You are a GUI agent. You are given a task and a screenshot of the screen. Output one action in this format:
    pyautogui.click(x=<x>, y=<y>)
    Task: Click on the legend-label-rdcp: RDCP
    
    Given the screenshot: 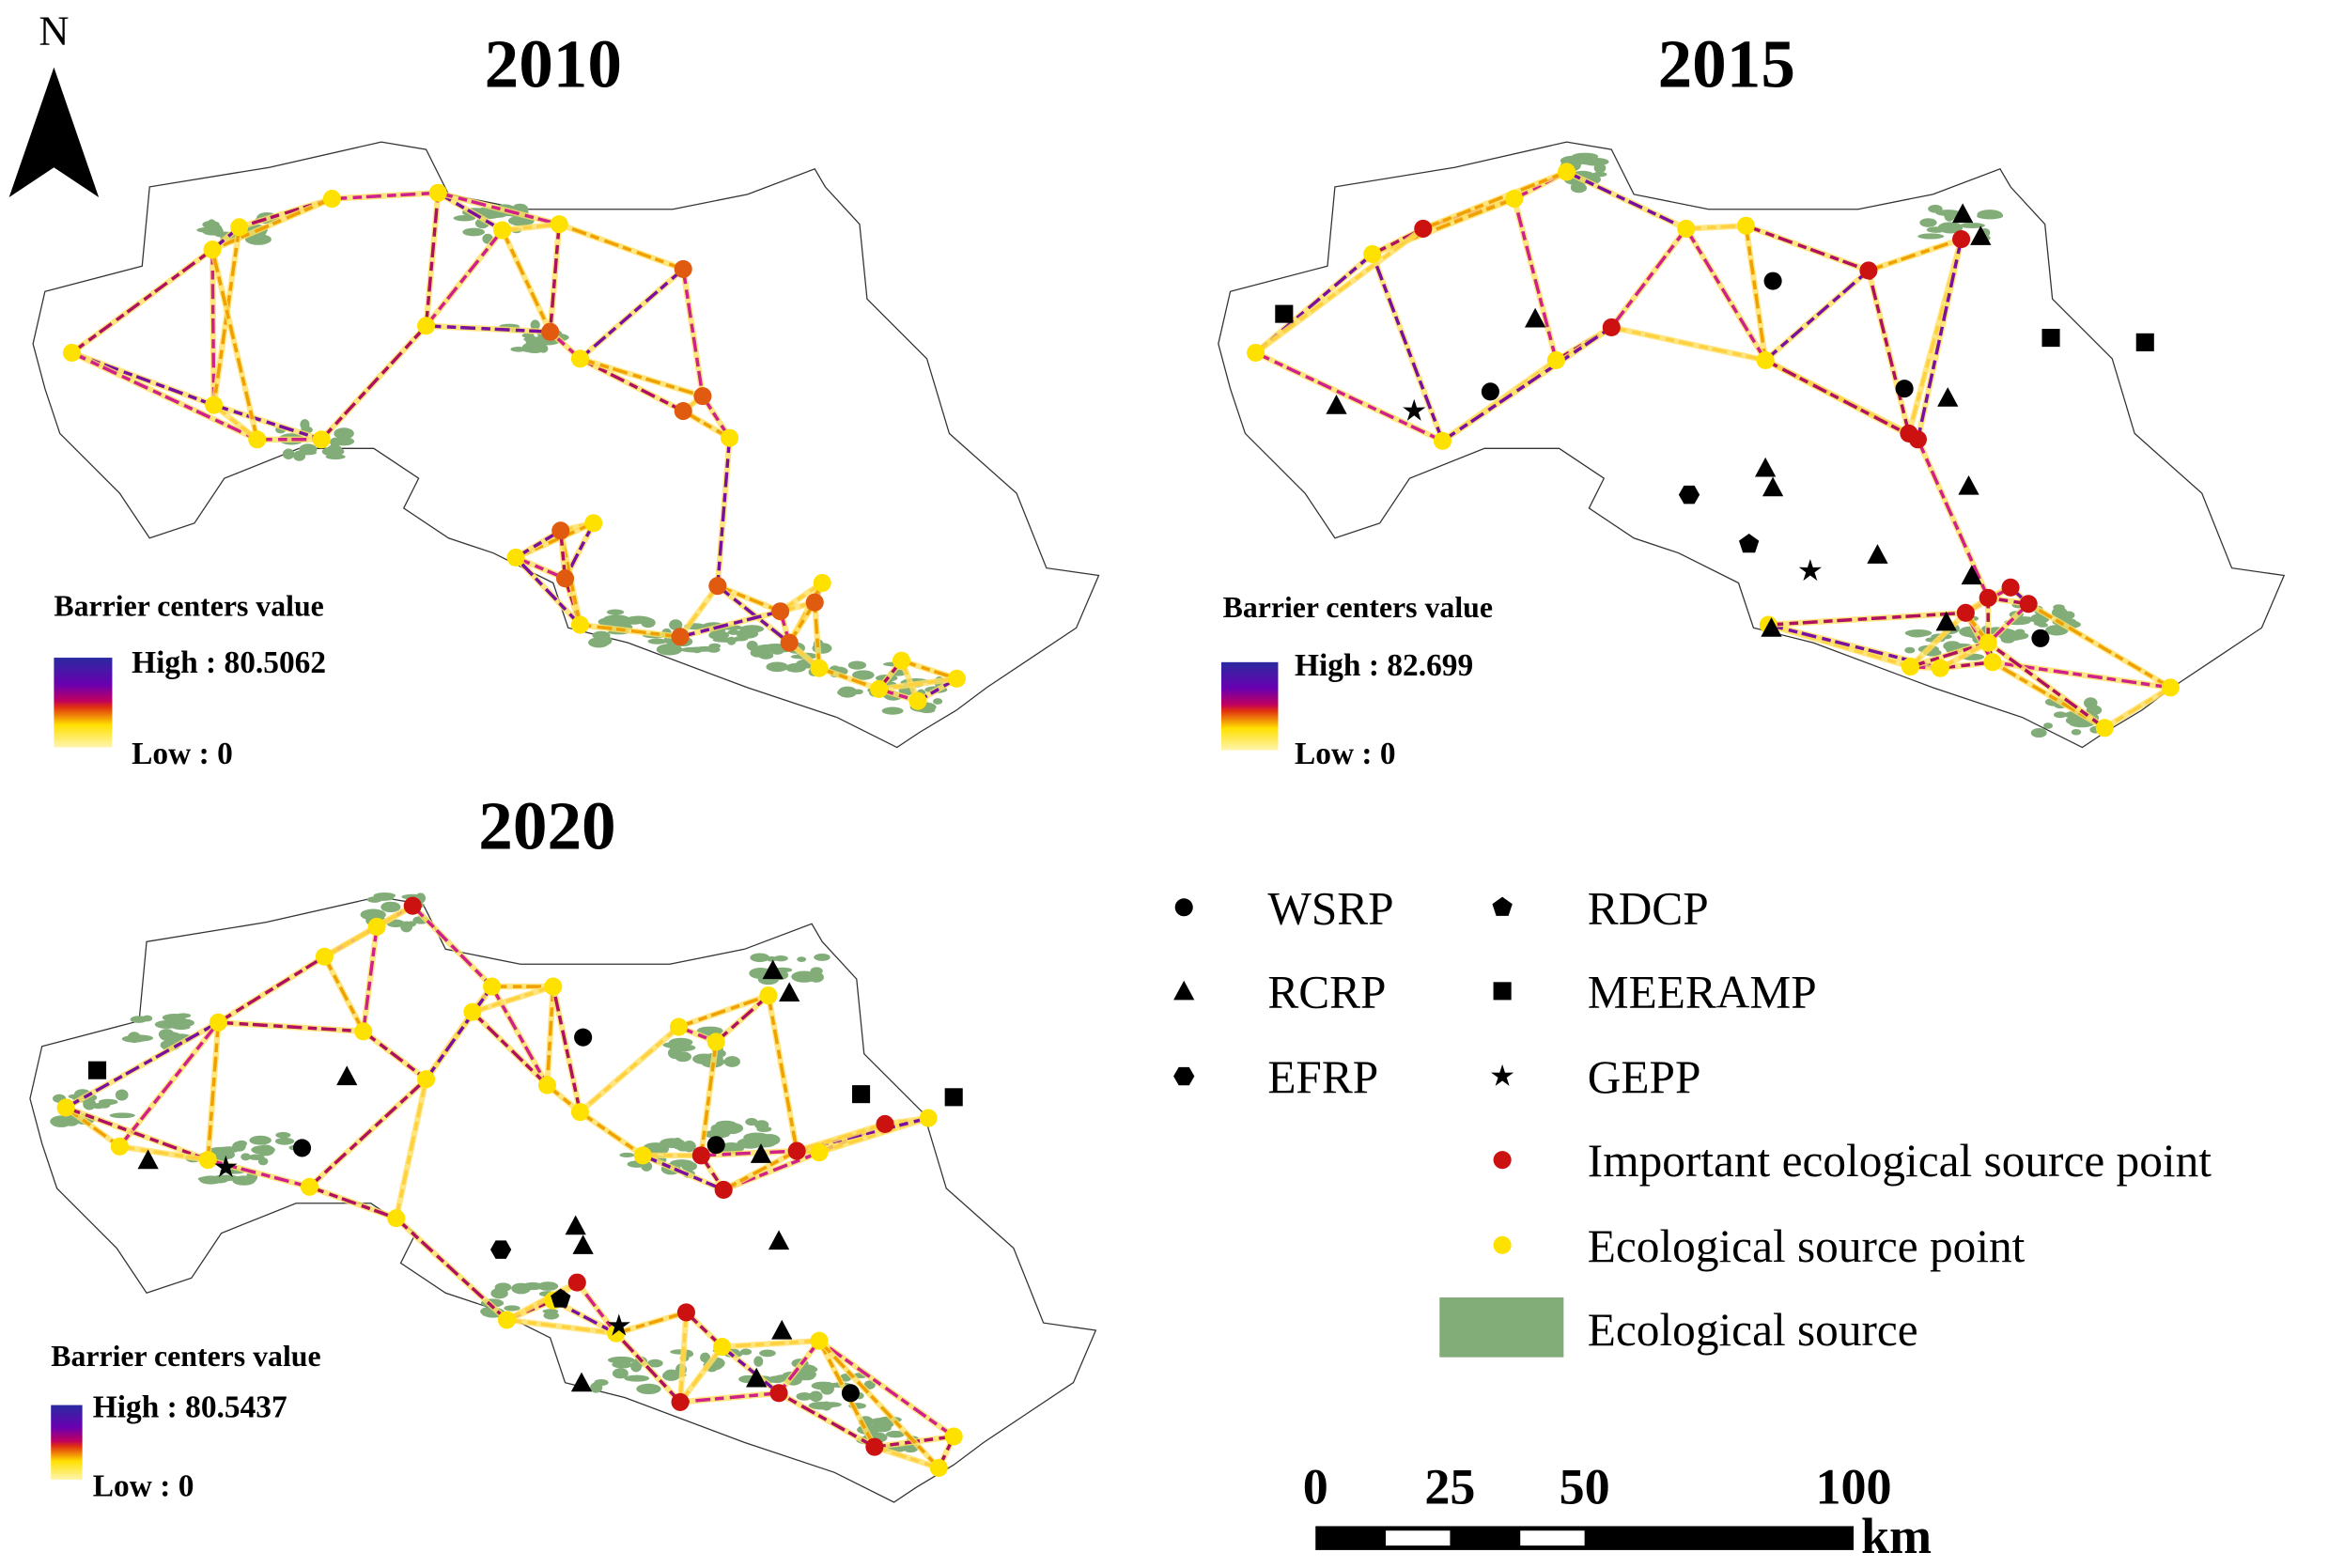 What is the action you would take?
    pyautogui.click(x=1648, y=908)
    